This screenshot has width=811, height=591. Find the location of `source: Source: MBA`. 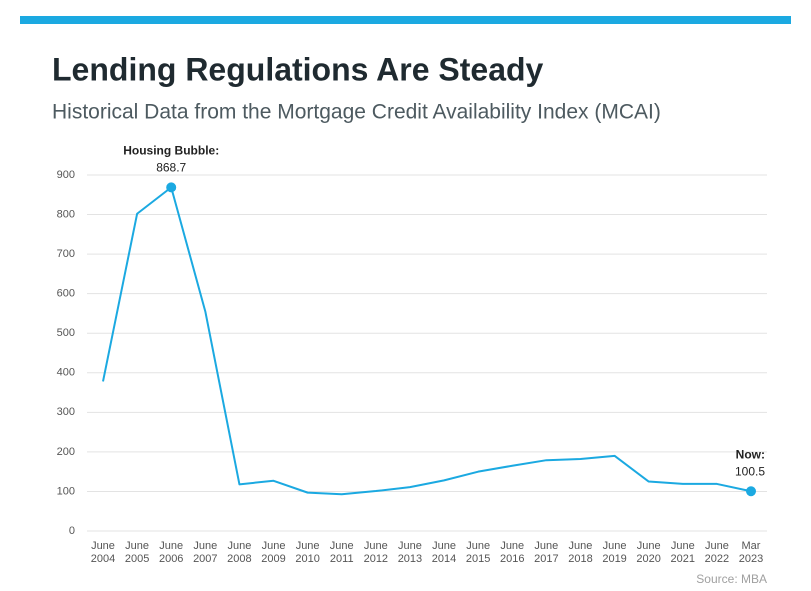

source: Source: MBA is located at coordinates (731, 579).